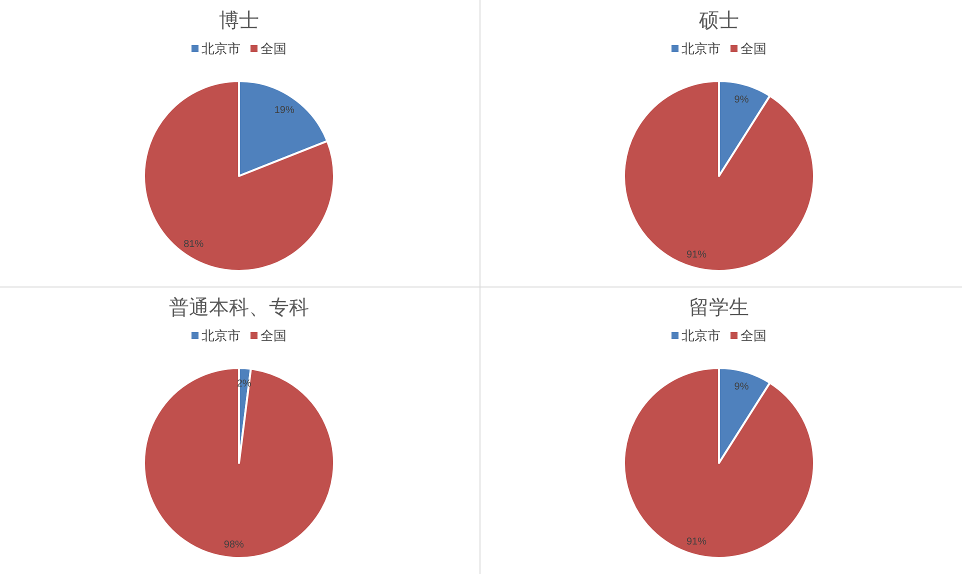  Describe the element at coordinates (239, 307) in the screenshot. I see `chart-title: 普通本科、专科` at that location.